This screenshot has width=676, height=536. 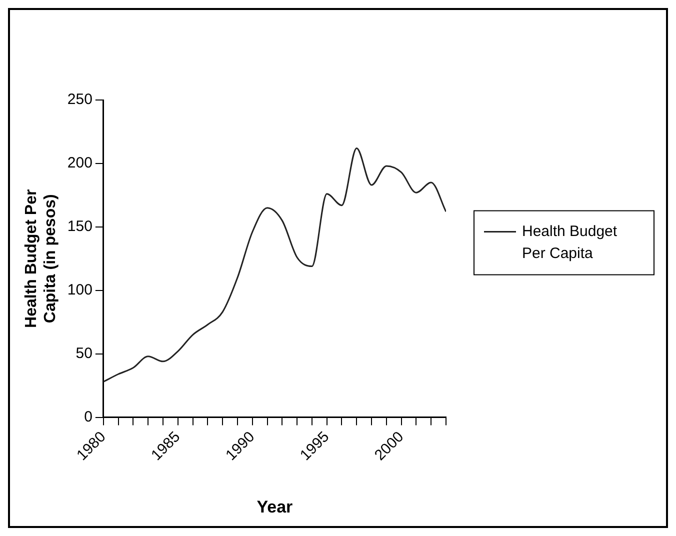 I want to click on y-axis-title: Health Budget Per Capita (in pesos), so click(x=41, y=258).